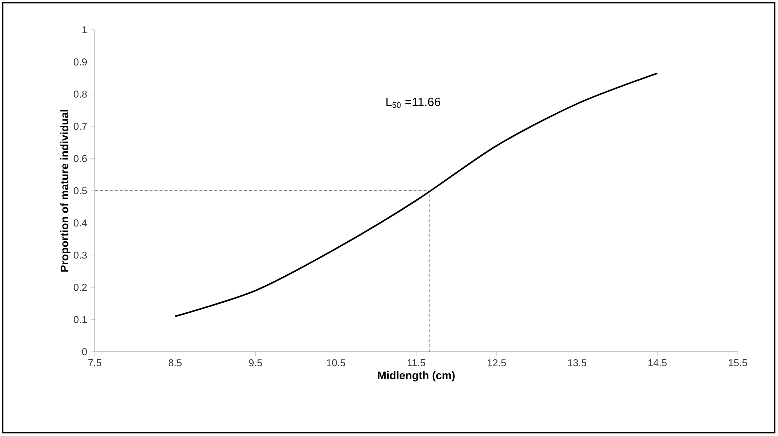  What do you see at coordinates (81, 62) in the screenshot?
I see `y-tick-label: 0.9` at bounding box center [81, 62].